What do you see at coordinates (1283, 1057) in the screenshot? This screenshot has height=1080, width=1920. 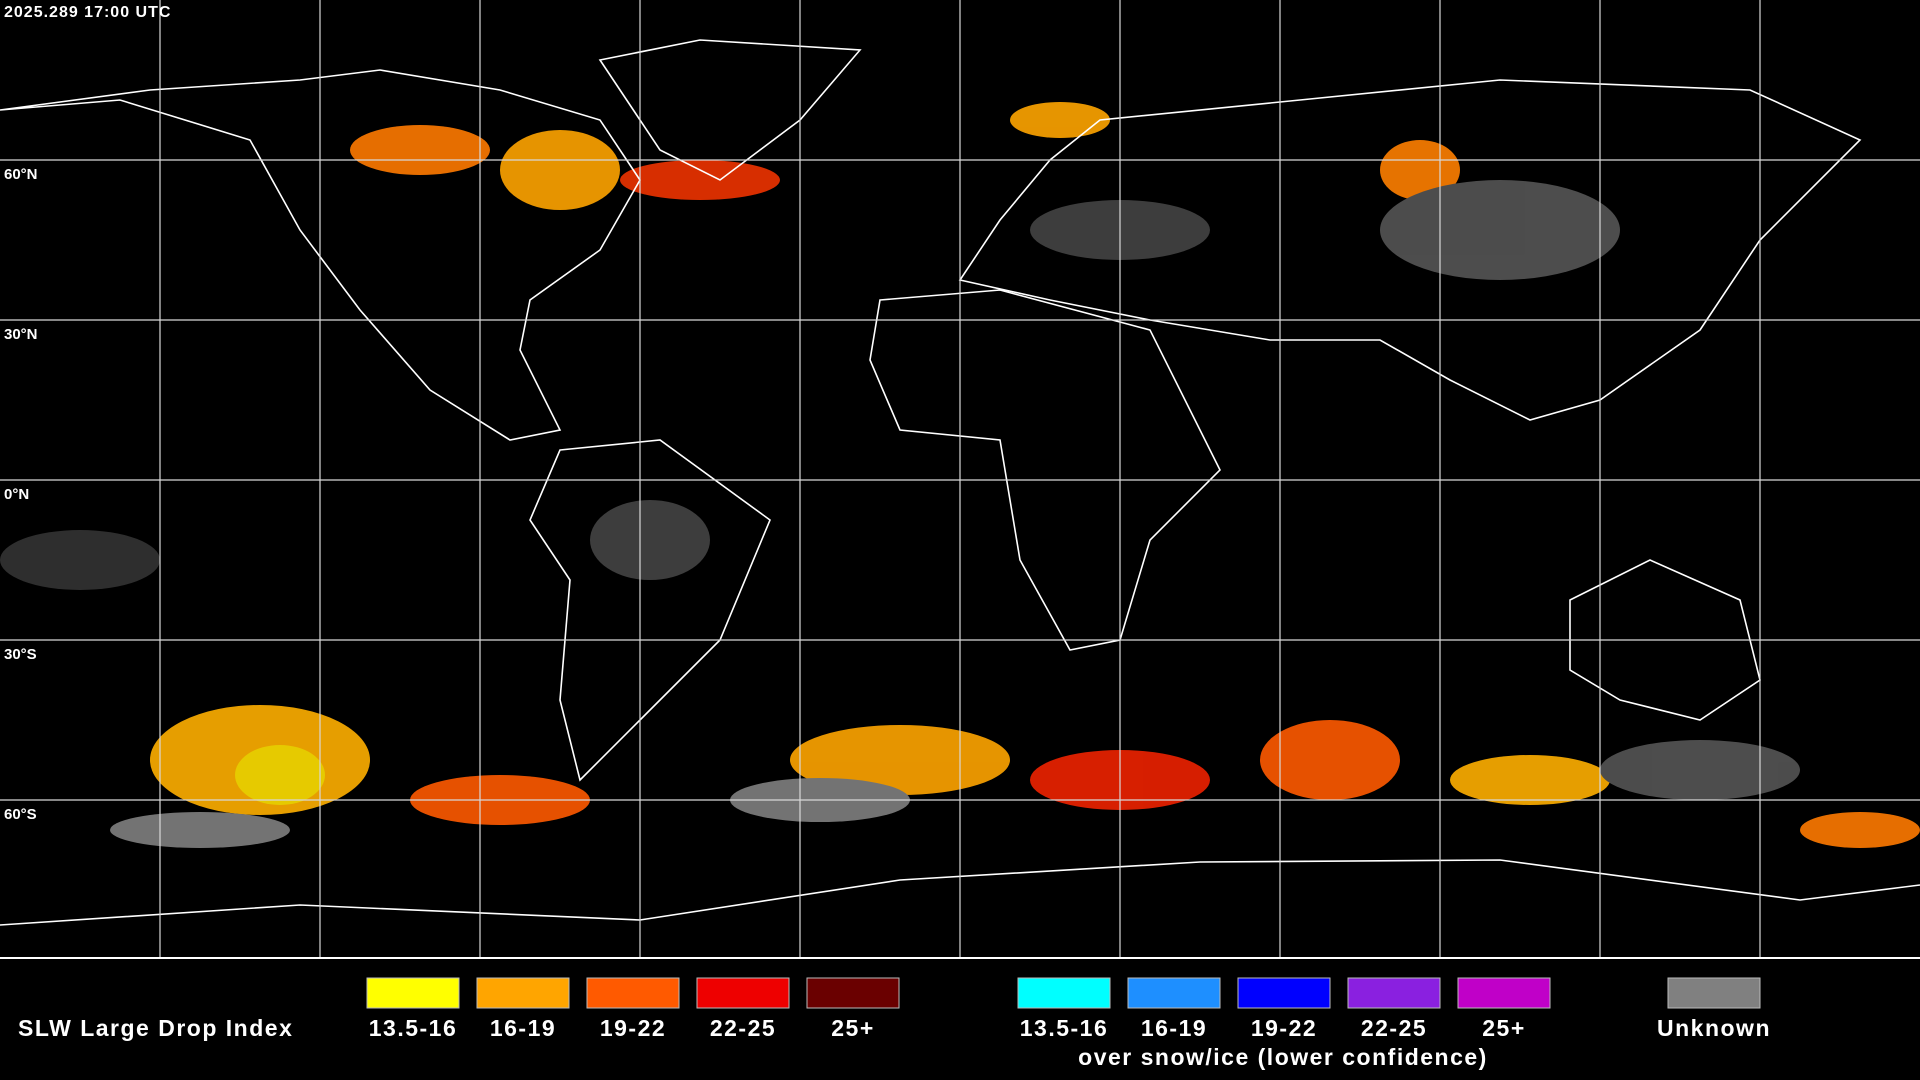 I see `legend-caption: over snow/ice (lower confidence)` at bounding box center [1283, 1057].